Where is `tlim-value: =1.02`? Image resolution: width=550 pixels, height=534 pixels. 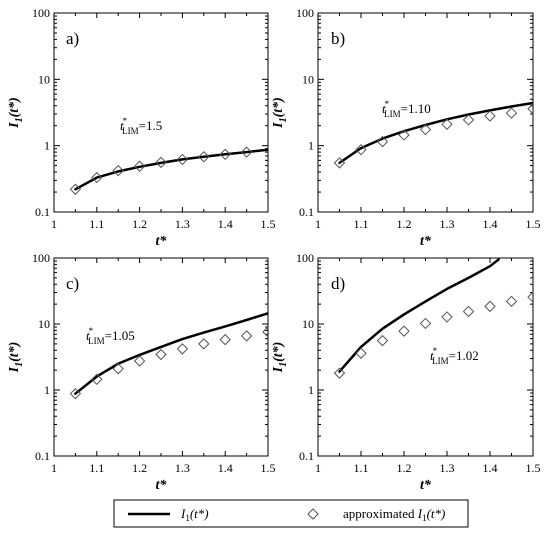
tlim-value: =1.02 is located at coordinates (464, 355).